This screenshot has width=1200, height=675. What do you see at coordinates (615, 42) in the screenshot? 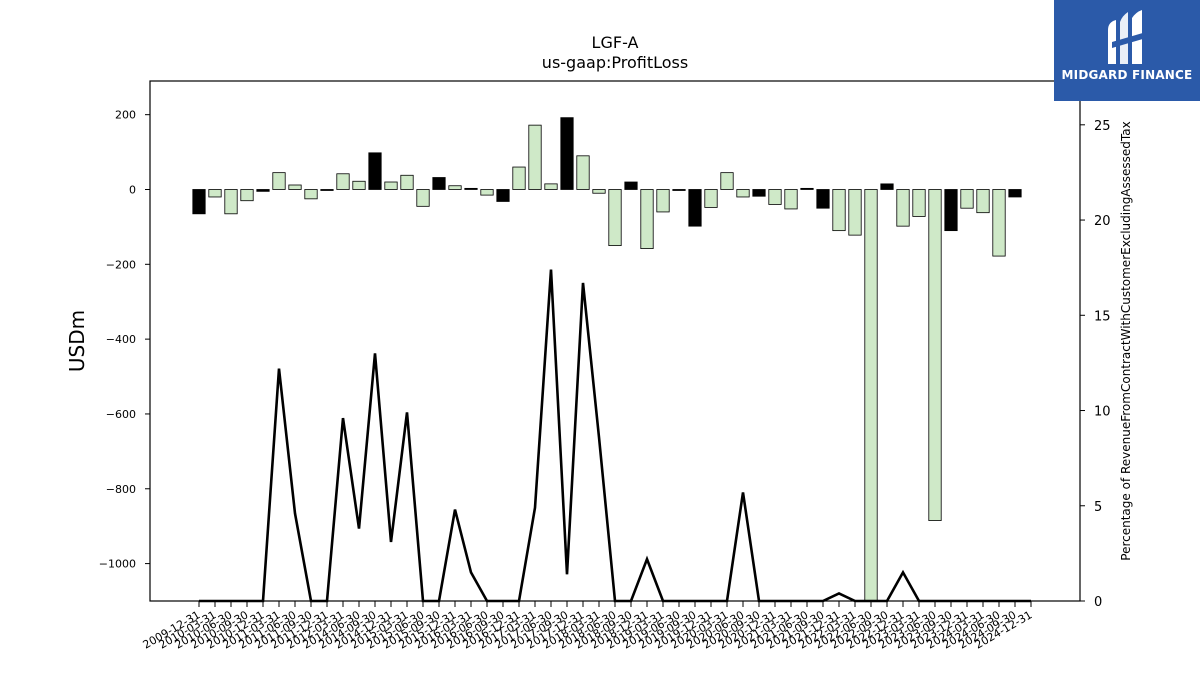
I see `chart-title: LGF-A` at bounding box center [615, 42].